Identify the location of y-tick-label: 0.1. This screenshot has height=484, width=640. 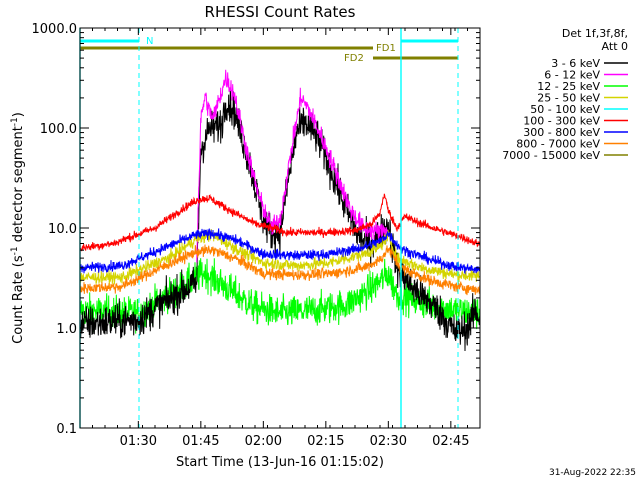
(66, 429).